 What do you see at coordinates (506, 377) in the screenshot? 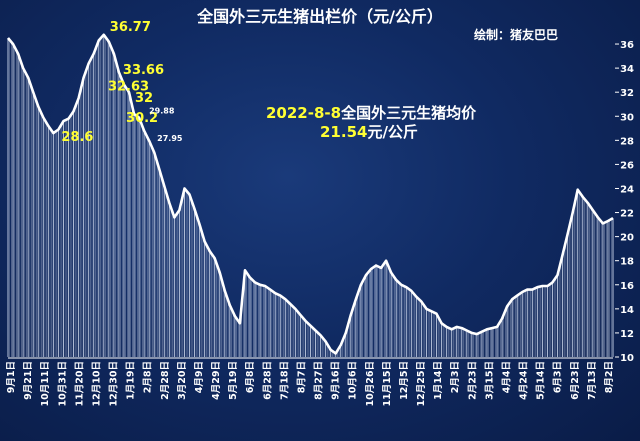
I see `x-tick-label: 4月4日` at bounding box center [506, 377].